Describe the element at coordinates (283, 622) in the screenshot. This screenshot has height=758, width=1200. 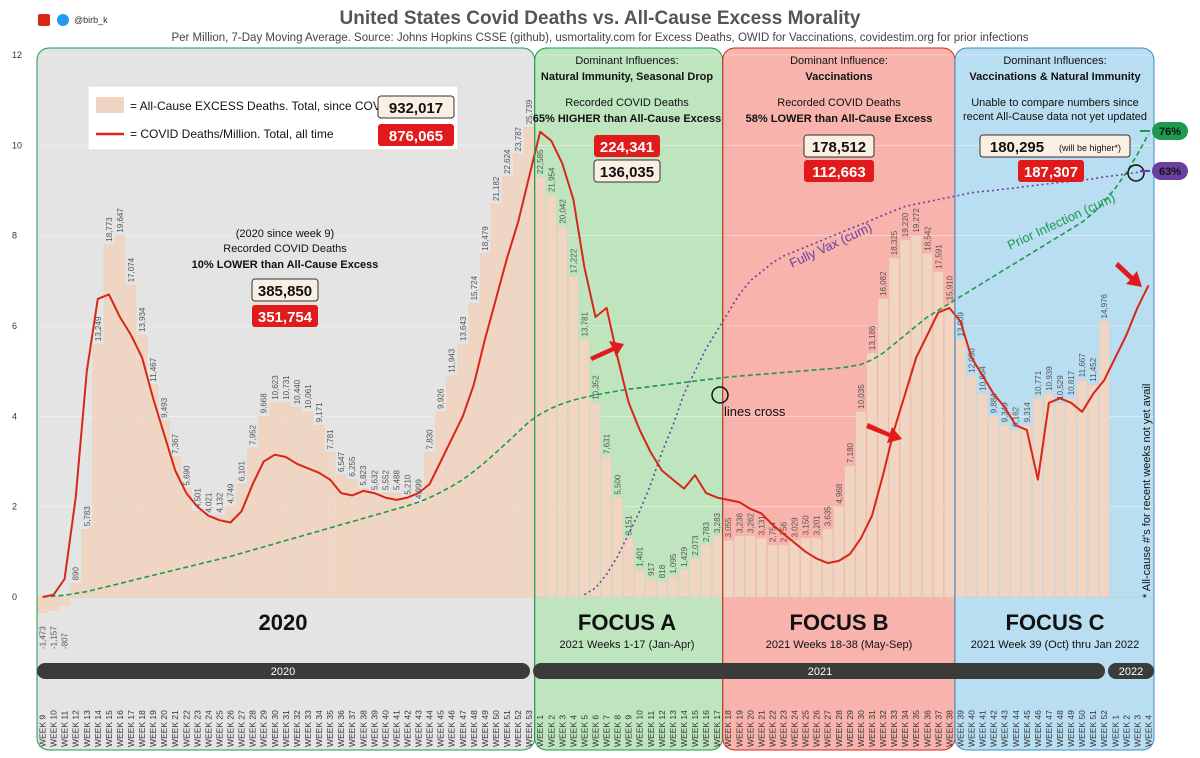
I see `p2020-name: 2020` at that location.